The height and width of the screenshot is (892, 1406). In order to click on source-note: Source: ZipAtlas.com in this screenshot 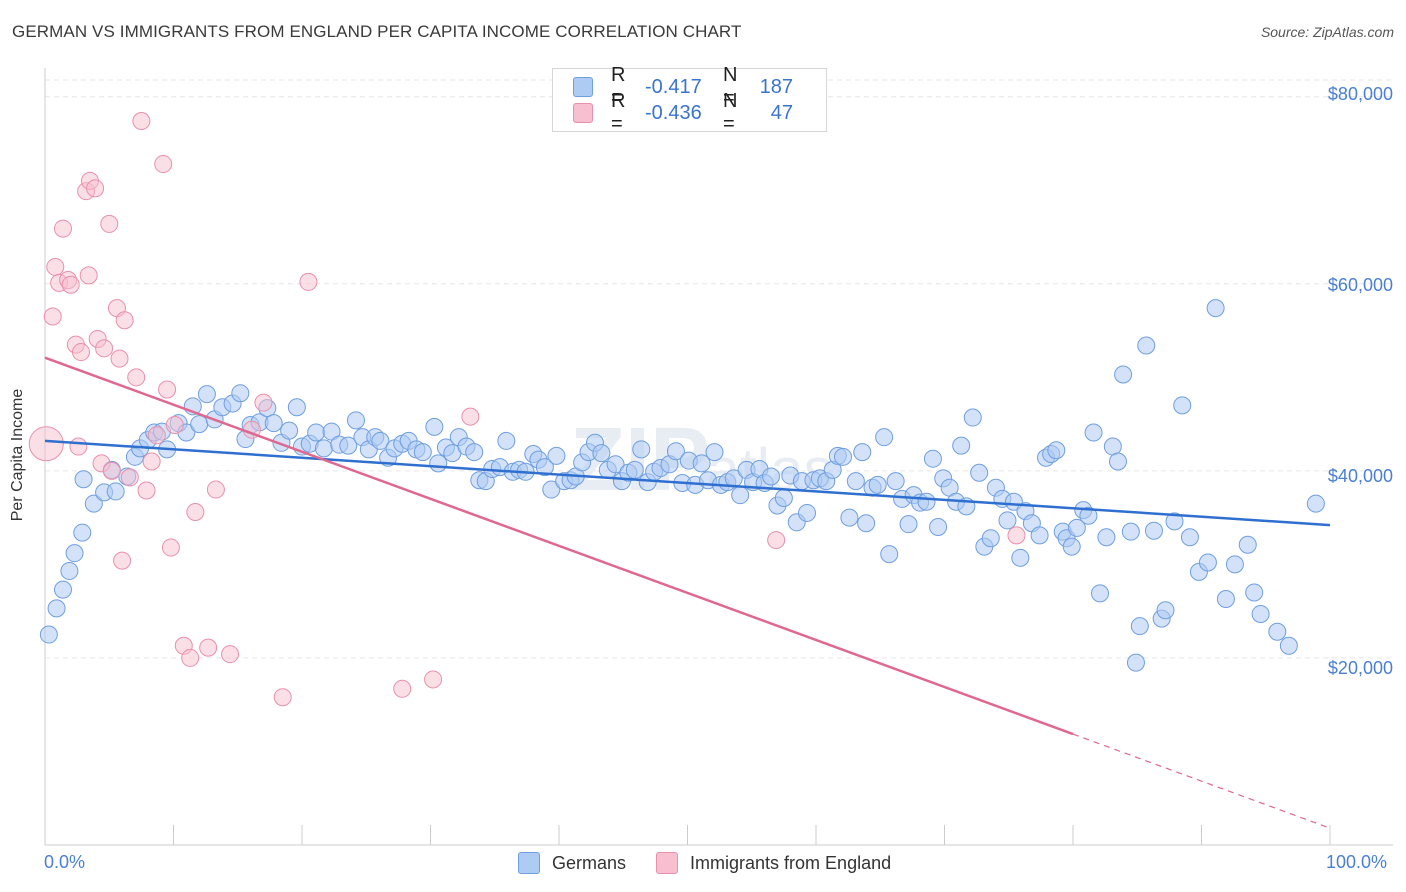, I will do `click(1327, 32)`.